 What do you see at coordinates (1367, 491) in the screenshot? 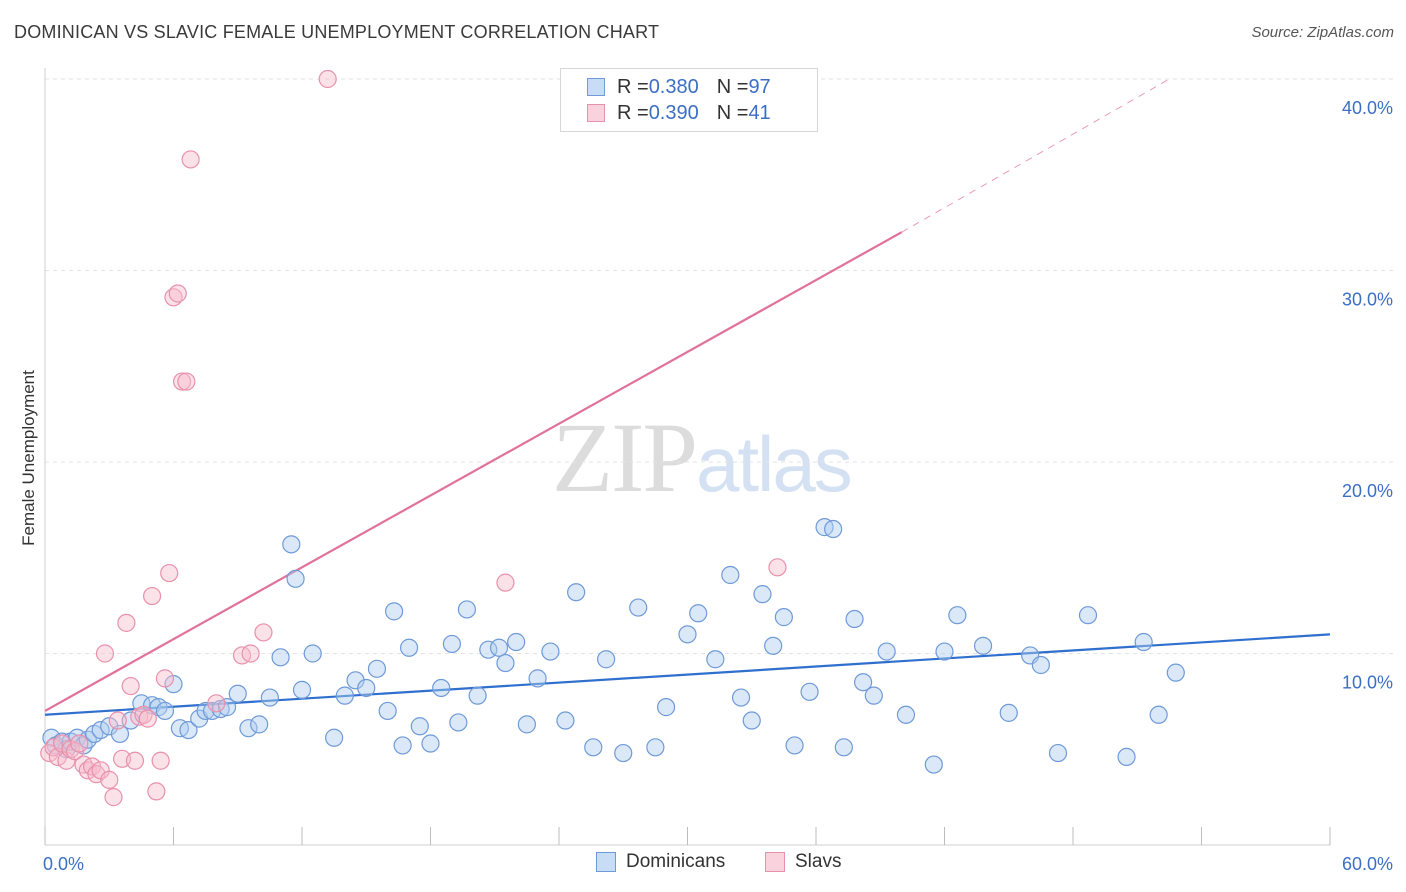
I see `y-tick-label: 20.0%` at bounding box center [1367, 491].